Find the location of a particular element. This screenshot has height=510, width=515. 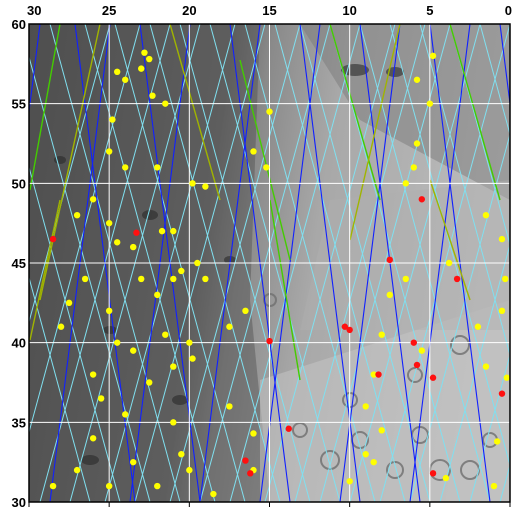

y-tick-label: 30 is located at coordinates (19, 502).